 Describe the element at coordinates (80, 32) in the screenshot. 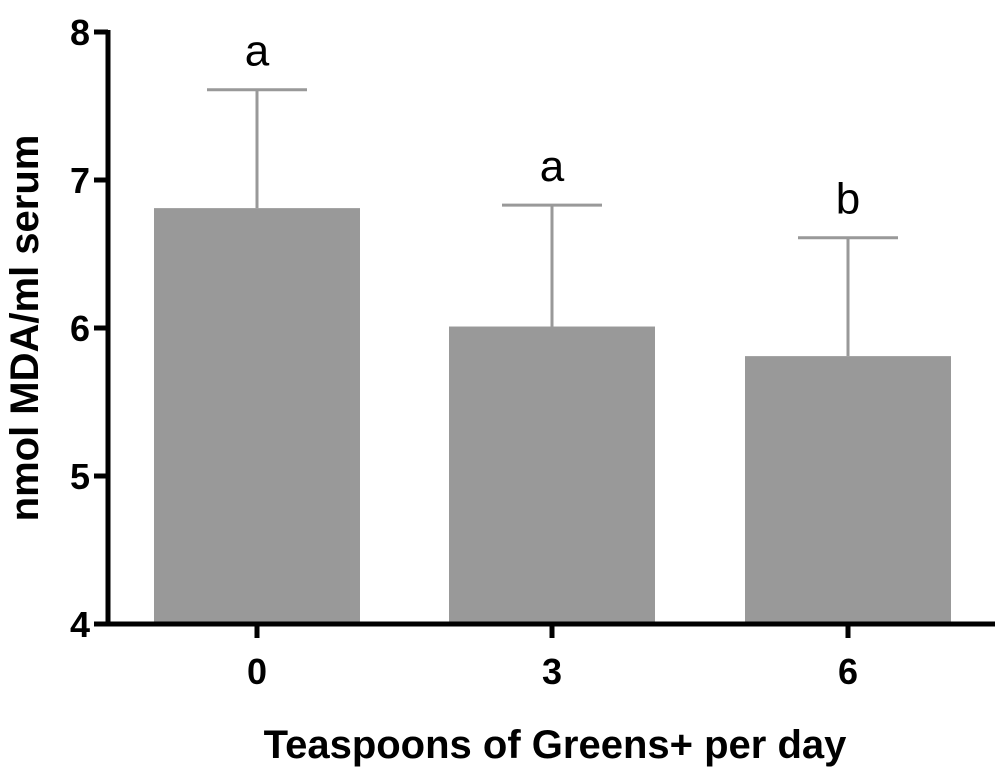

I see `y-tick-label-8: 8` at that location.